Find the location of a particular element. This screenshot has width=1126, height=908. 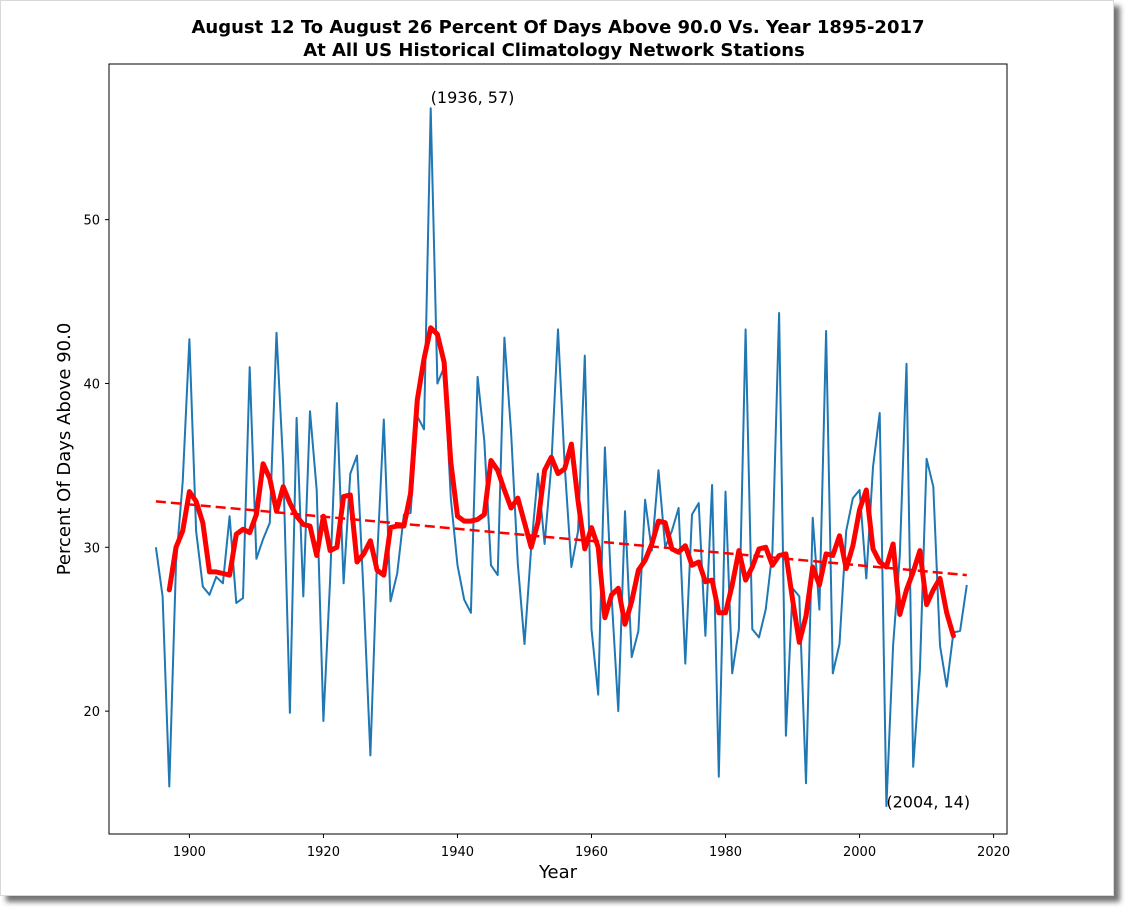

x-tick-label: 2020 is located at coordinates (993, 852).